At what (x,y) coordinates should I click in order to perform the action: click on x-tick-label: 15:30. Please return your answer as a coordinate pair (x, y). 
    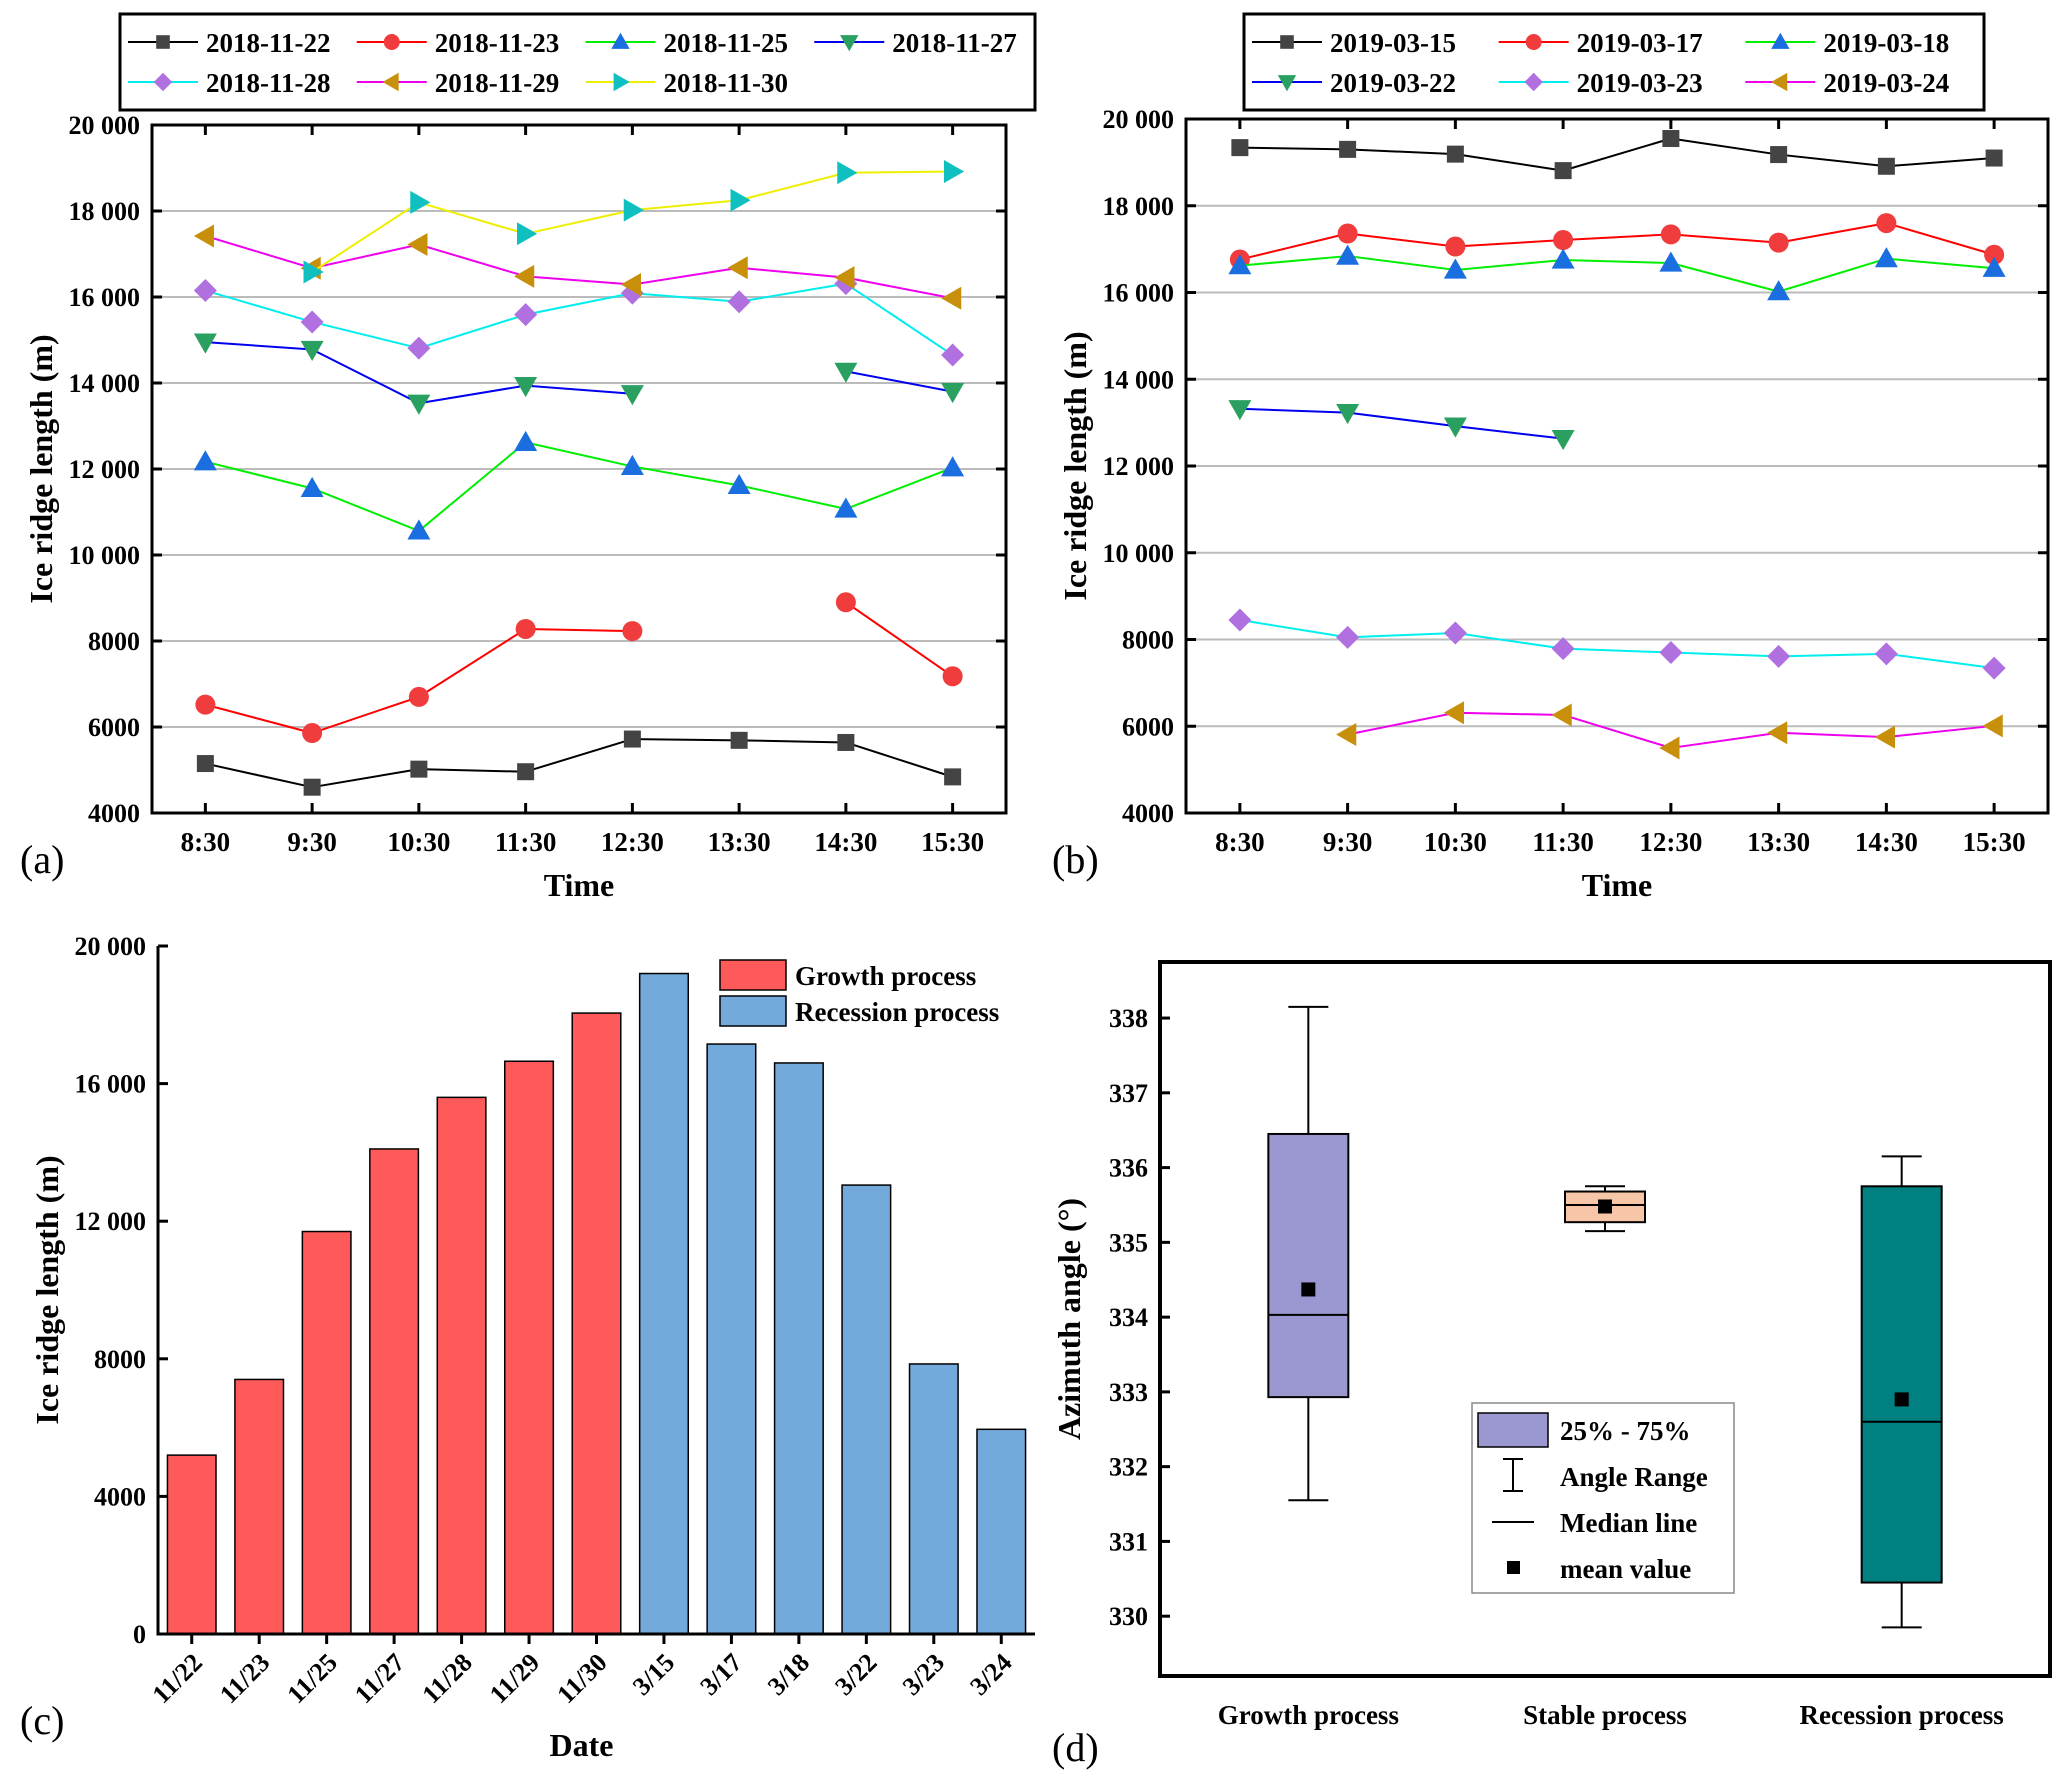
    Looking at the image, I should click on (1994, 842).